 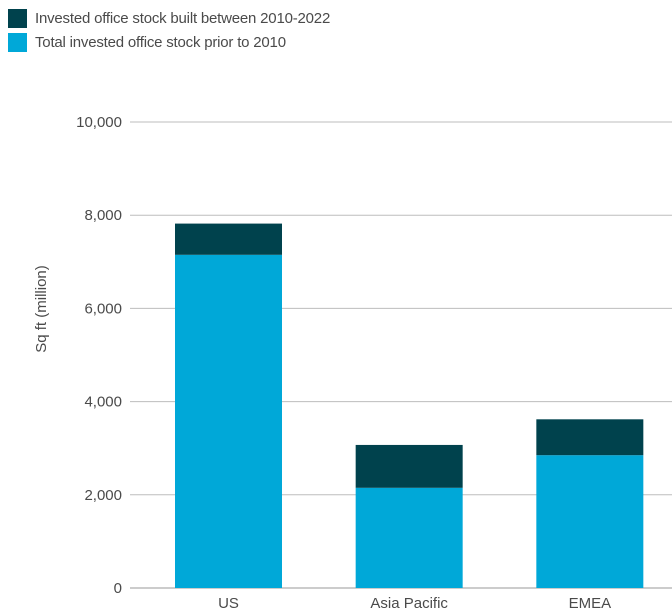 I want to click on y-tick-label: 8,000, so click(x=103, y=215).